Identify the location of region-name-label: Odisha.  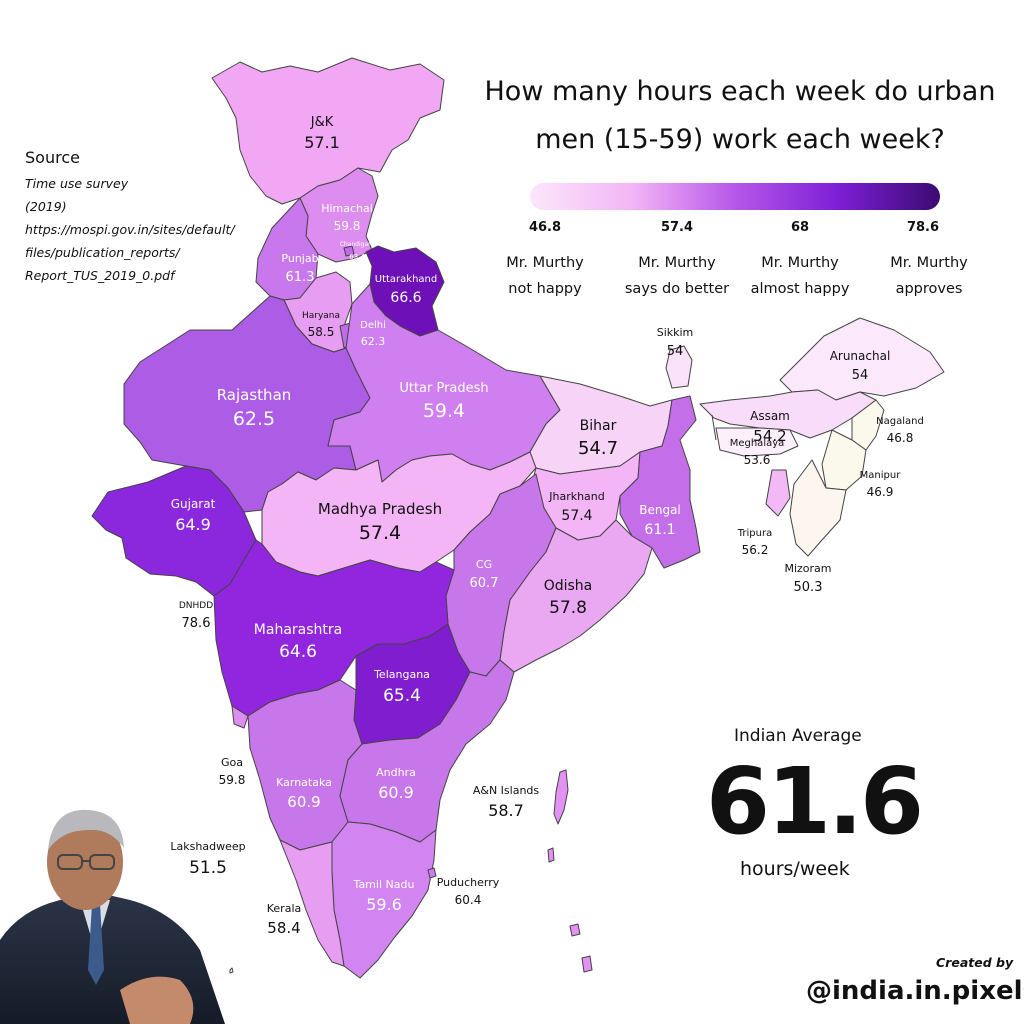
(568, 586).